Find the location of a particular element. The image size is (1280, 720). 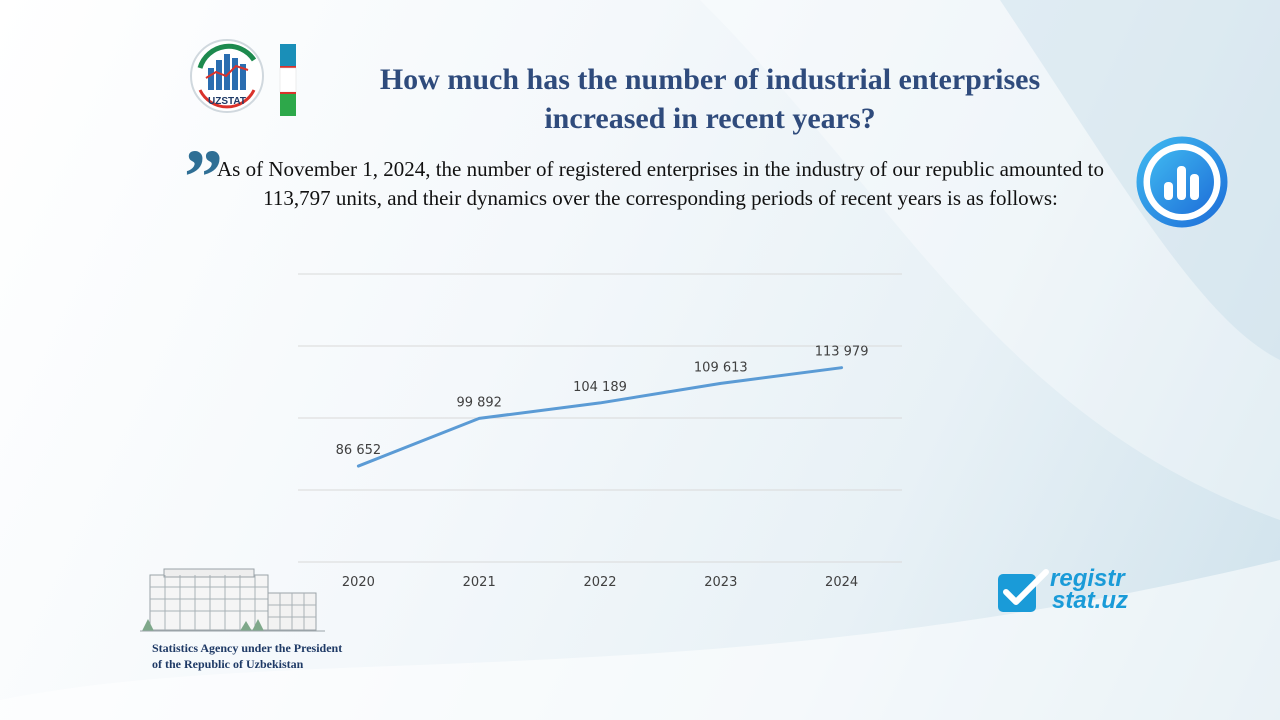

x-tick-label: 2021 is located at coordinates (479, 582).